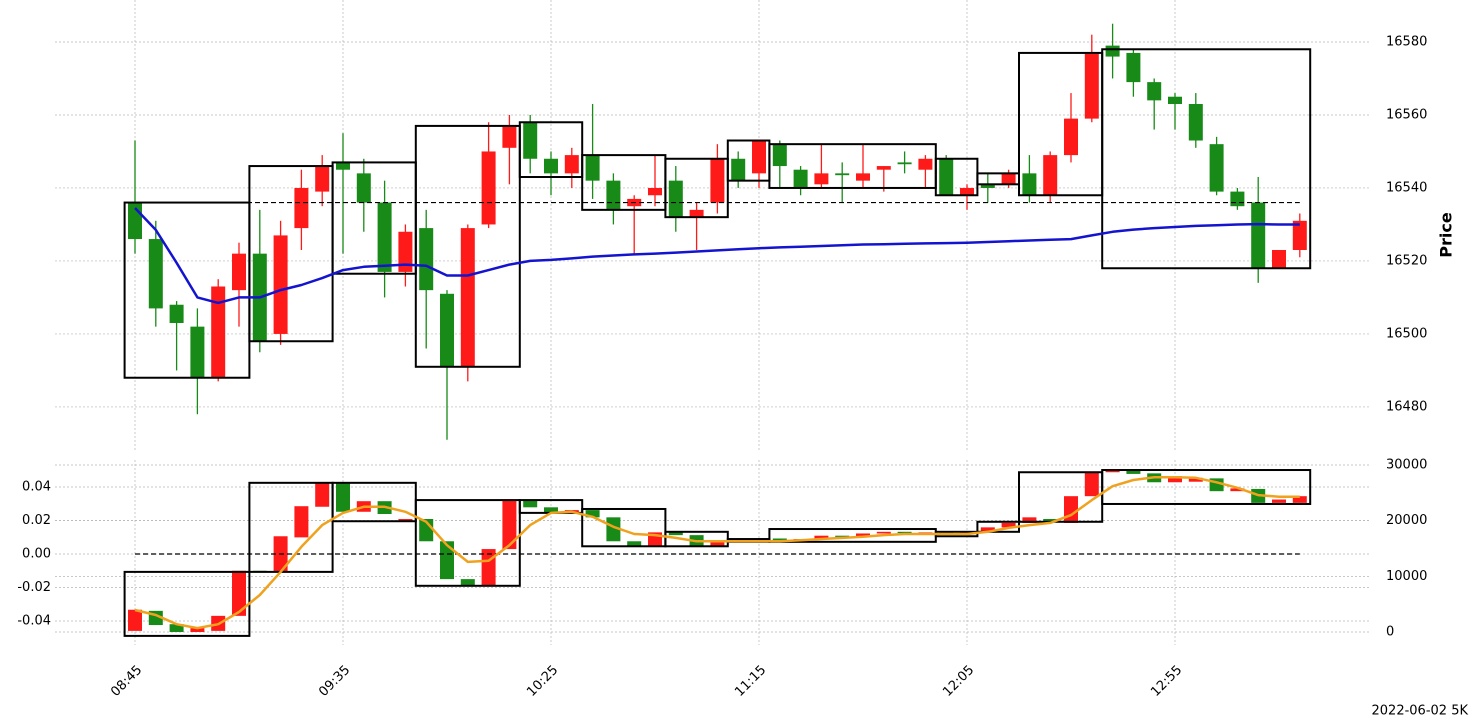 The height and width of the screenshot is (721, 1472). Describe the element at coordinates (1406, 520) in the screenshot. I see `y2-tick-label: 20000` at that location.